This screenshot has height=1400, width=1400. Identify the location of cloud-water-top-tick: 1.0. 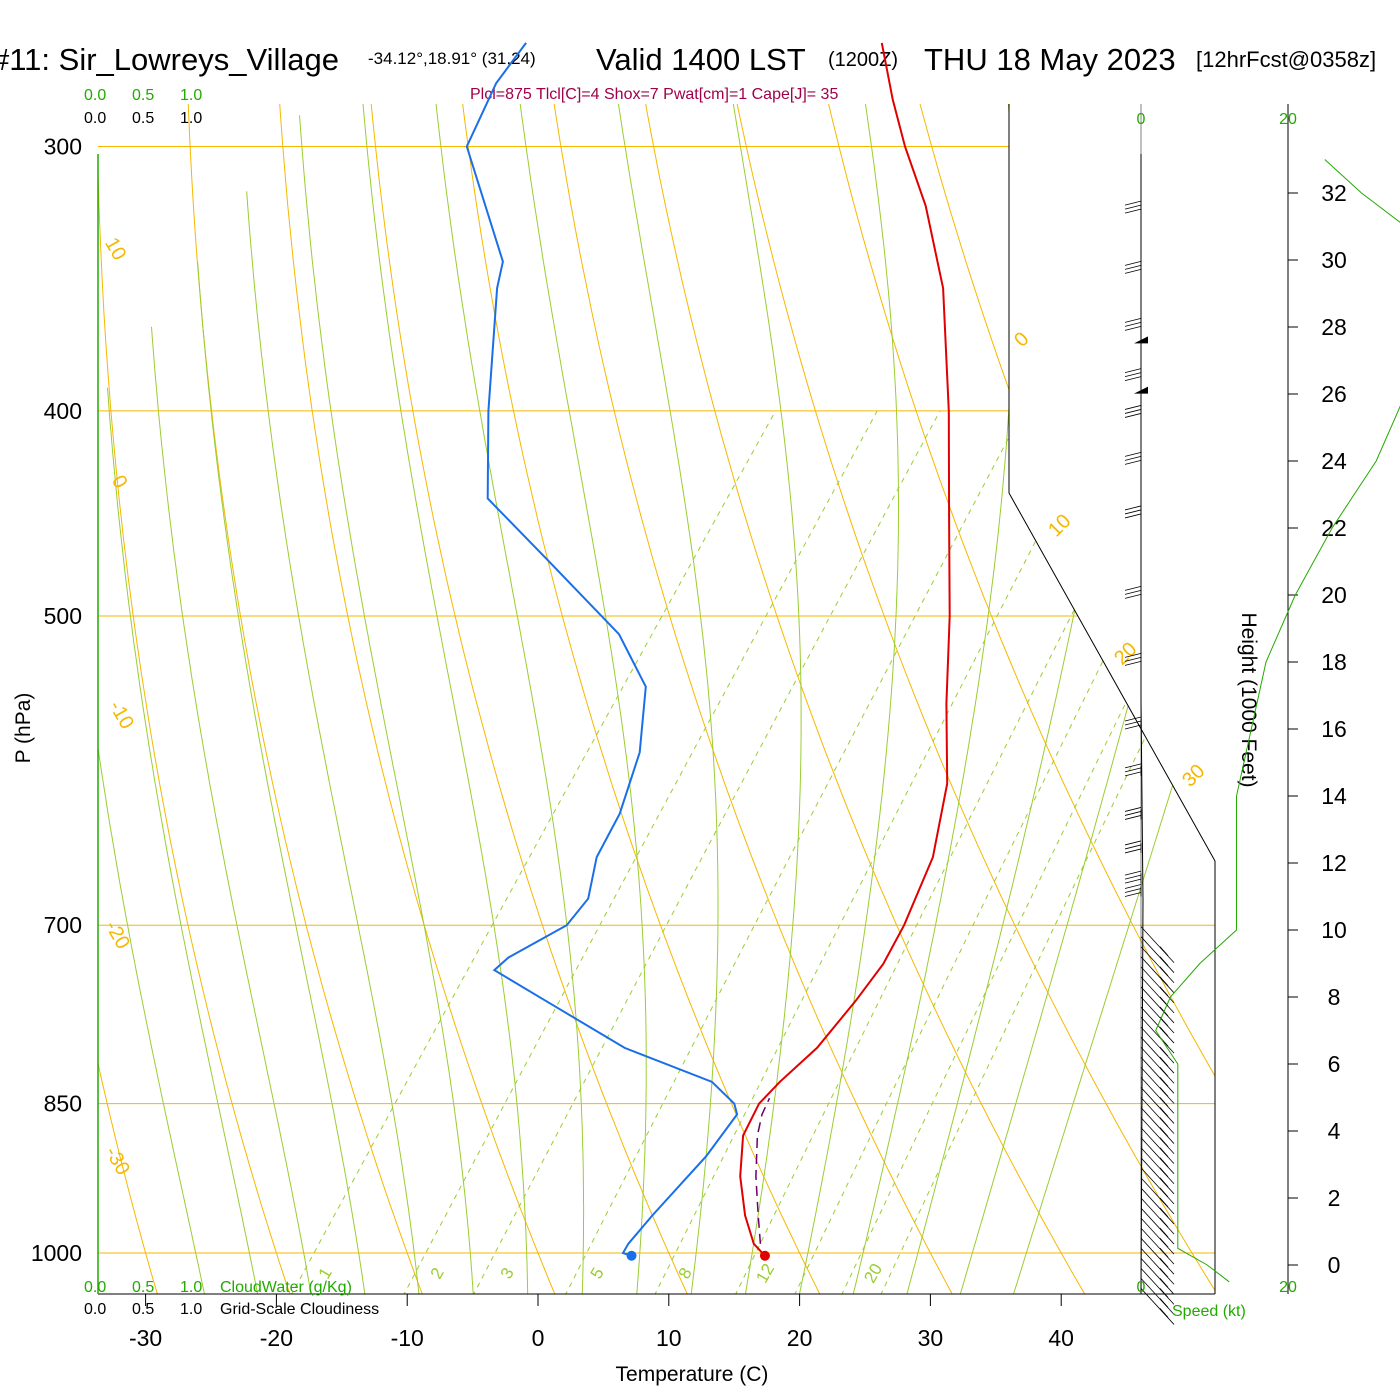
(191, 95).